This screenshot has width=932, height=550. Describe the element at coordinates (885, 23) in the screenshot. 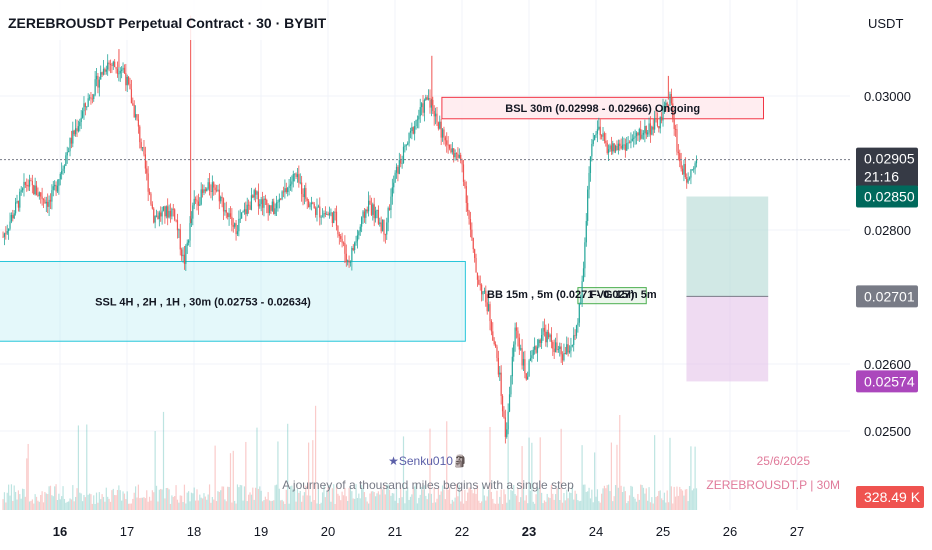

I see `currency-label: USDT` at that location.